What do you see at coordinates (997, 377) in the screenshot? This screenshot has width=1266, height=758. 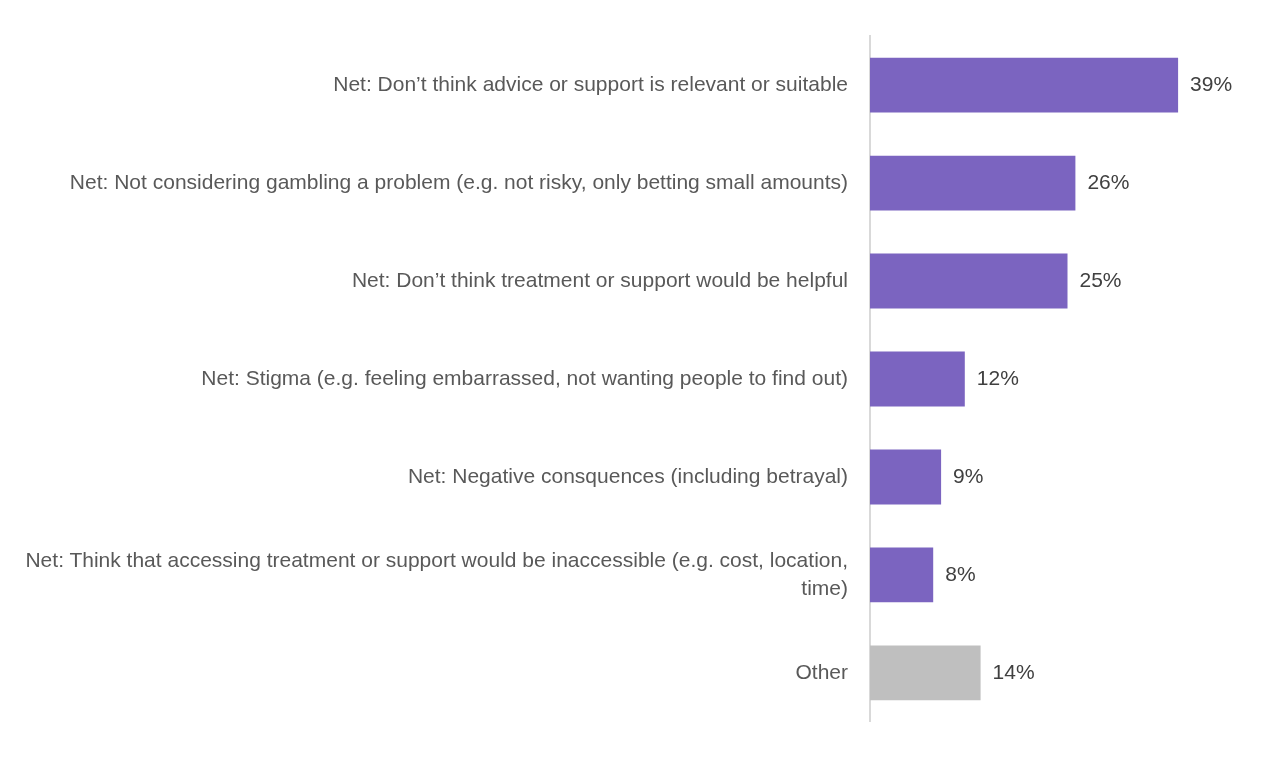 I see `data-label: 12%` at bounding box center [997, 377].